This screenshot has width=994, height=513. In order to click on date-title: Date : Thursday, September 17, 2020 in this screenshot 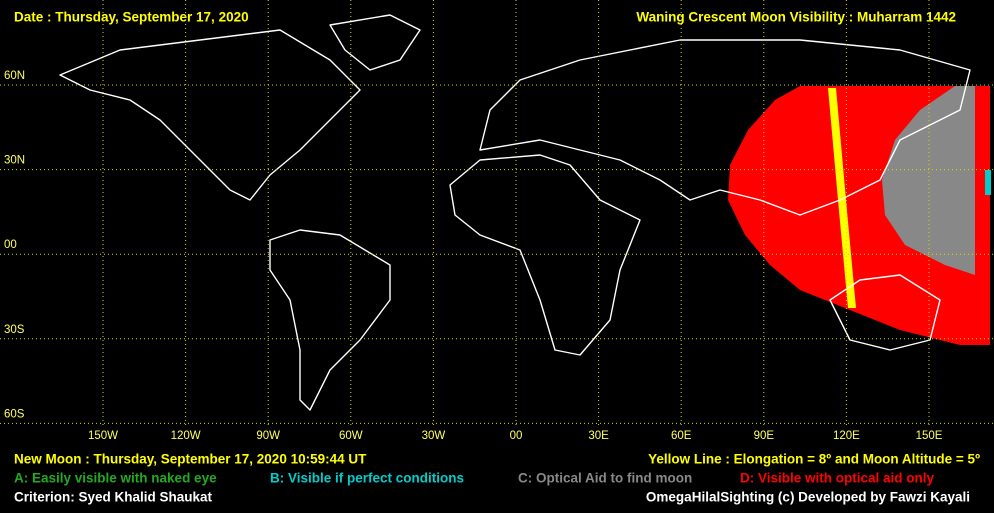, I will do `click(131, 17)`.